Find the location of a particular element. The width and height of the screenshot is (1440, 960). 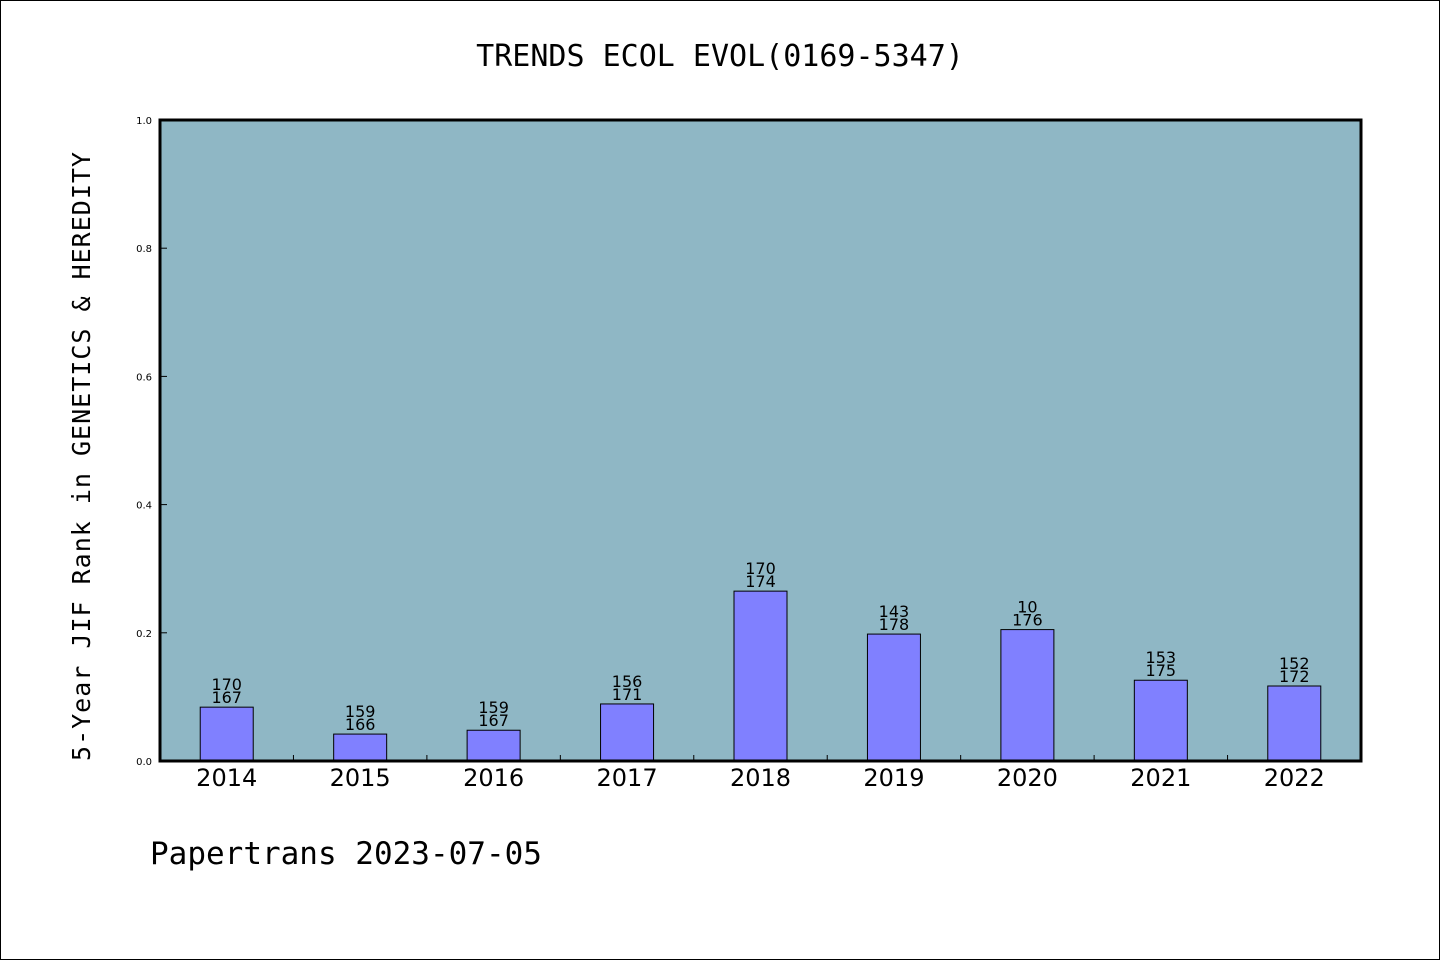

y-tick-label: 0.6 is located at coordinates (144, 377).